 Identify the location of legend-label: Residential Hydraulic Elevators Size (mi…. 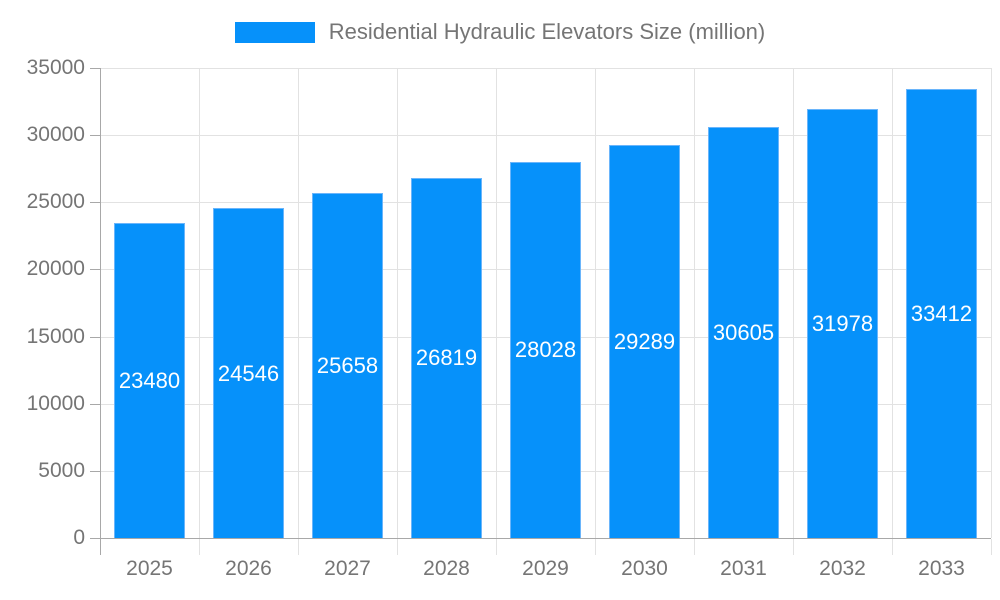
(547, 31).